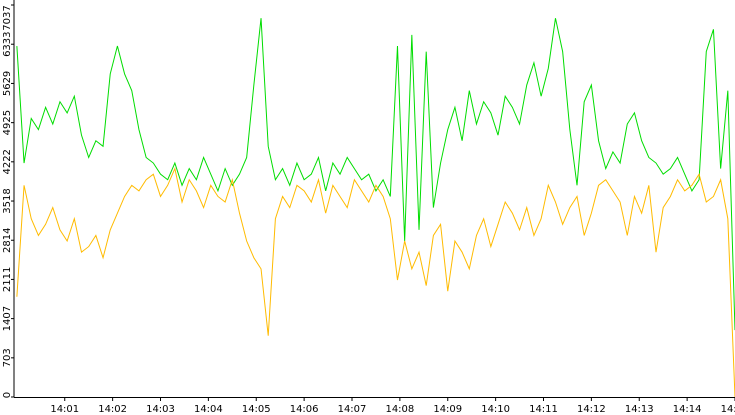 This screenshot has height=415, width=735. Describe the element at coordinates (728, 409) in the screenshot. I see `x-tick-label: 14:15` at that location.